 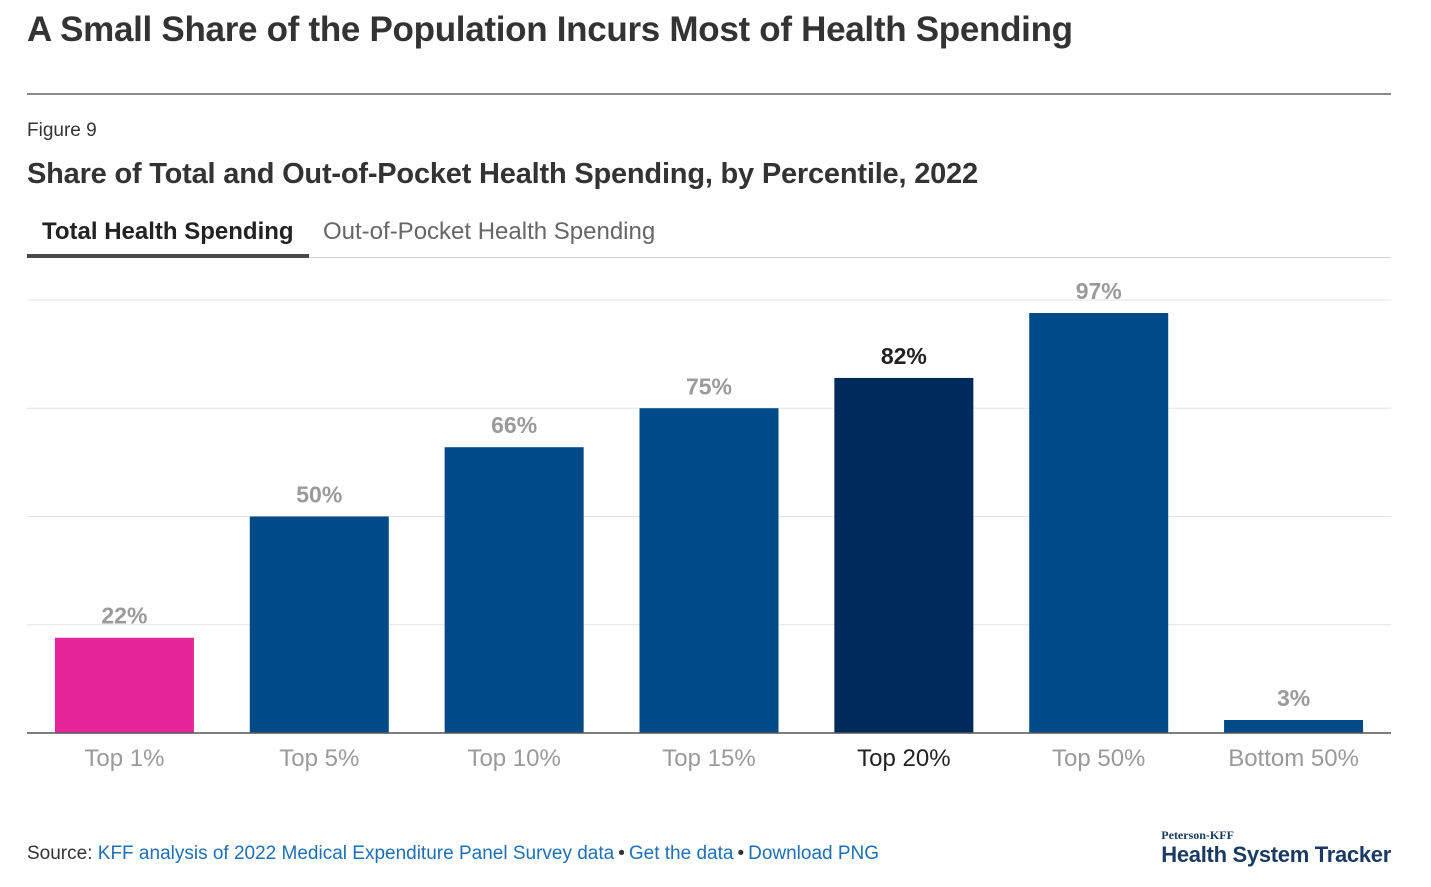 What do you see at coordinates (814, 853) in the screenshot?
I see `download-png-link: Download PNG` at bounding box center [814, 853].